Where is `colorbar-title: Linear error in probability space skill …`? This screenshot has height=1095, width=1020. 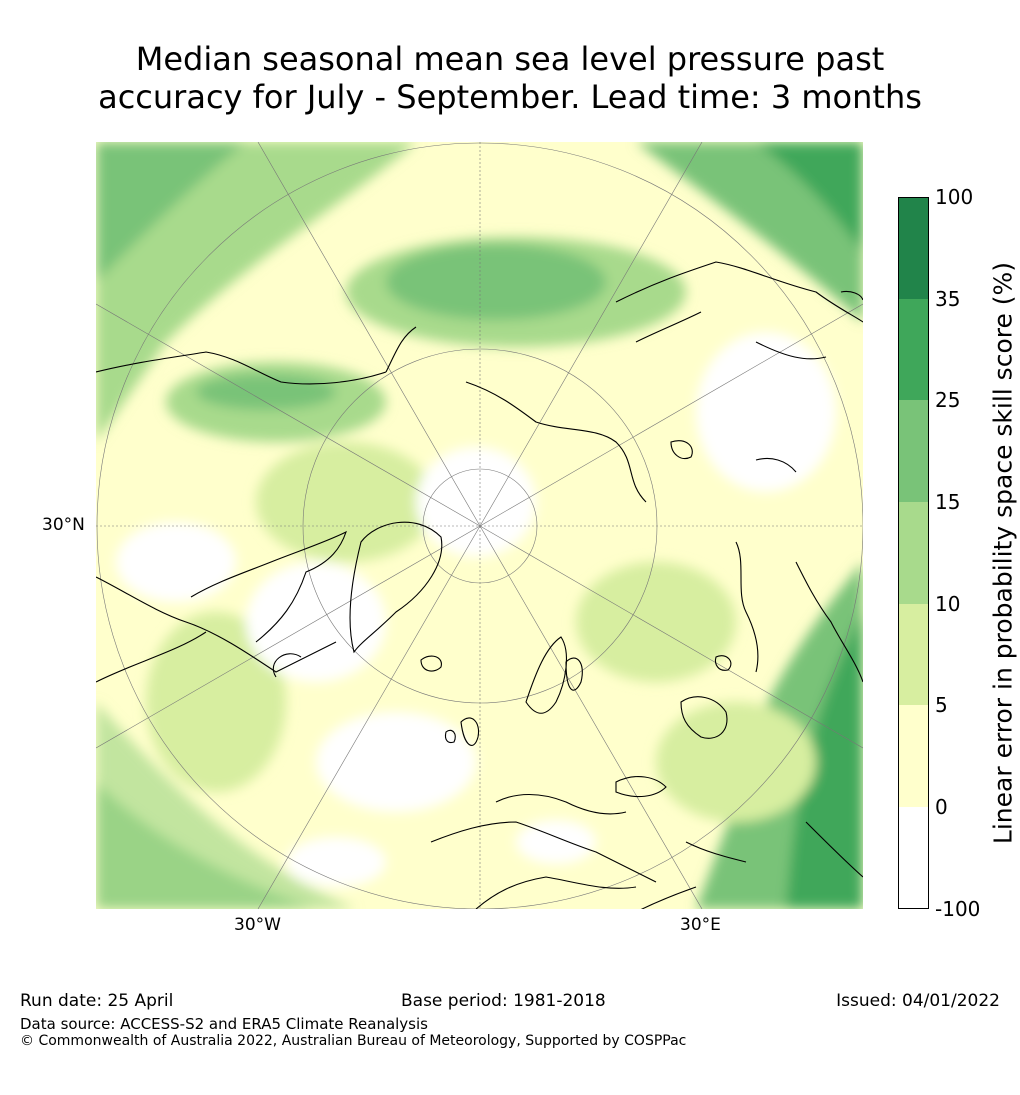
colorbar-title: Linear error in probability space skill … is located at coordinates (1003, 553).